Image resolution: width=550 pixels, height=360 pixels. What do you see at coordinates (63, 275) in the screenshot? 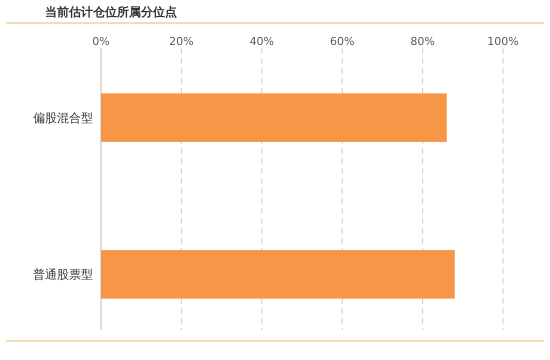
I see `y-tick-label: 普通股票型` at bounding box center [63, 275].